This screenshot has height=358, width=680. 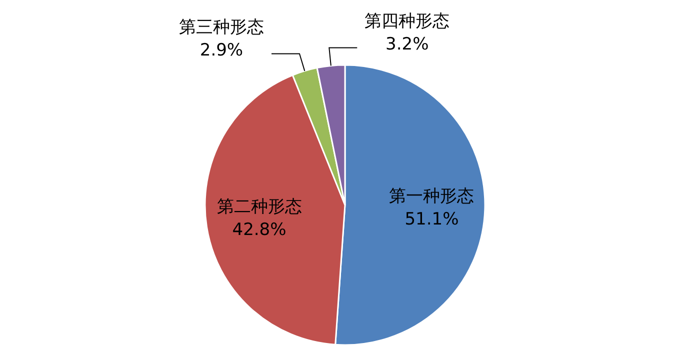 I want to click on value-label: 3.2%, so click(x=407, y=44).